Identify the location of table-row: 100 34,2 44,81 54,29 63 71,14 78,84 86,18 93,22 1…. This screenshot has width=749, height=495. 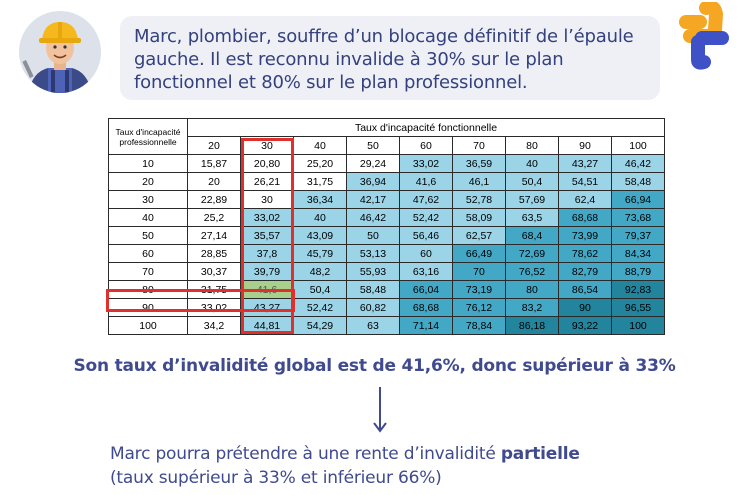
(386, 325).